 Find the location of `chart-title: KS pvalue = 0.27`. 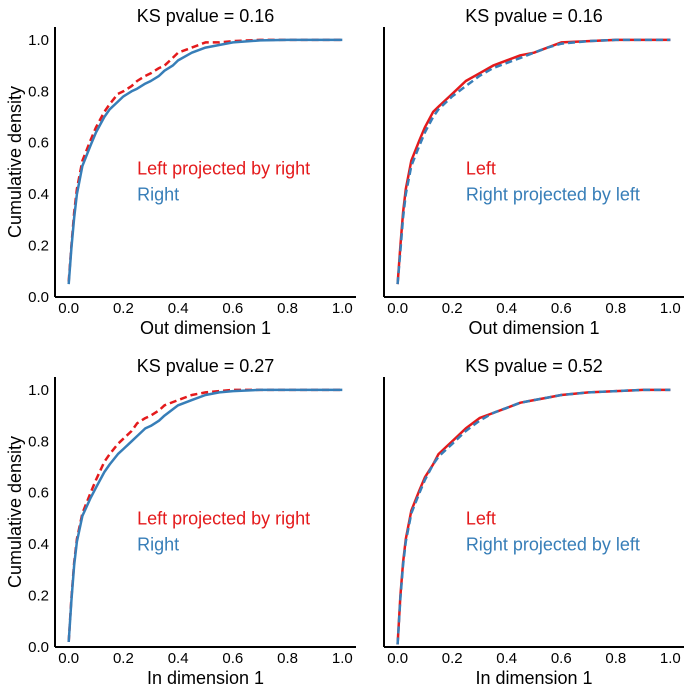

chart-title: KS pvalue = 0.27 is located at coordinates (206, 366).